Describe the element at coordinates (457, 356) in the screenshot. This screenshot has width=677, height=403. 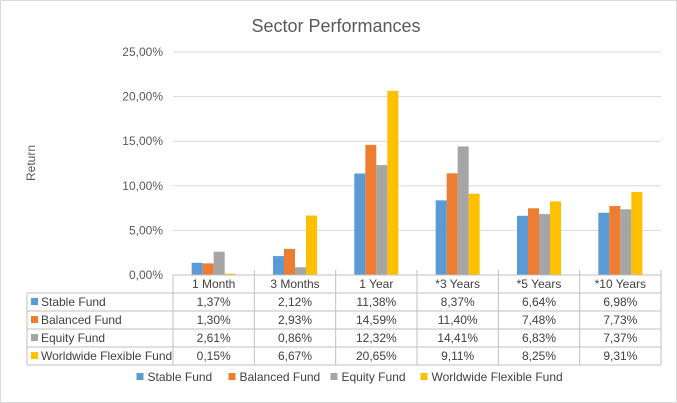
I see `table-cell: 9,11%` at that location.